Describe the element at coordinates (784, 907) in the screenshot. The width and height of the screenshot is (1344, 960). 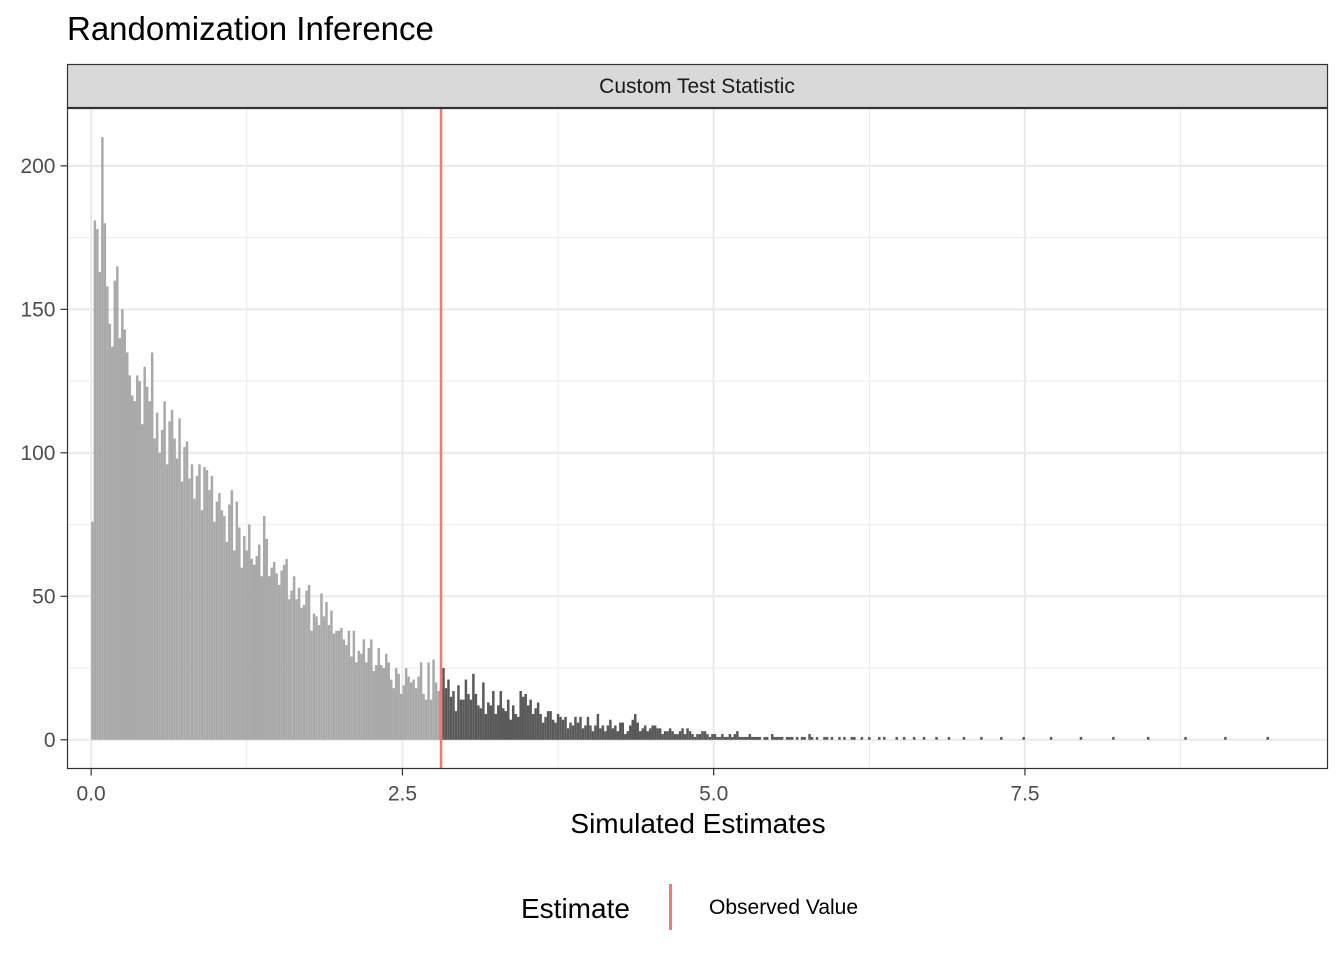
I see `legend-label: Observed Value` at that location.